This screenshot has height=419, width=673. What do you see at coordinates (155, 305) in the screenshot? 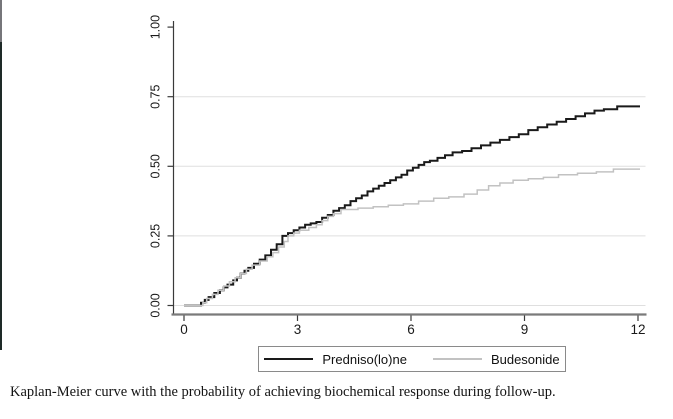
I see `y-tick-label: 0.00` at bounding box center [155, 305].